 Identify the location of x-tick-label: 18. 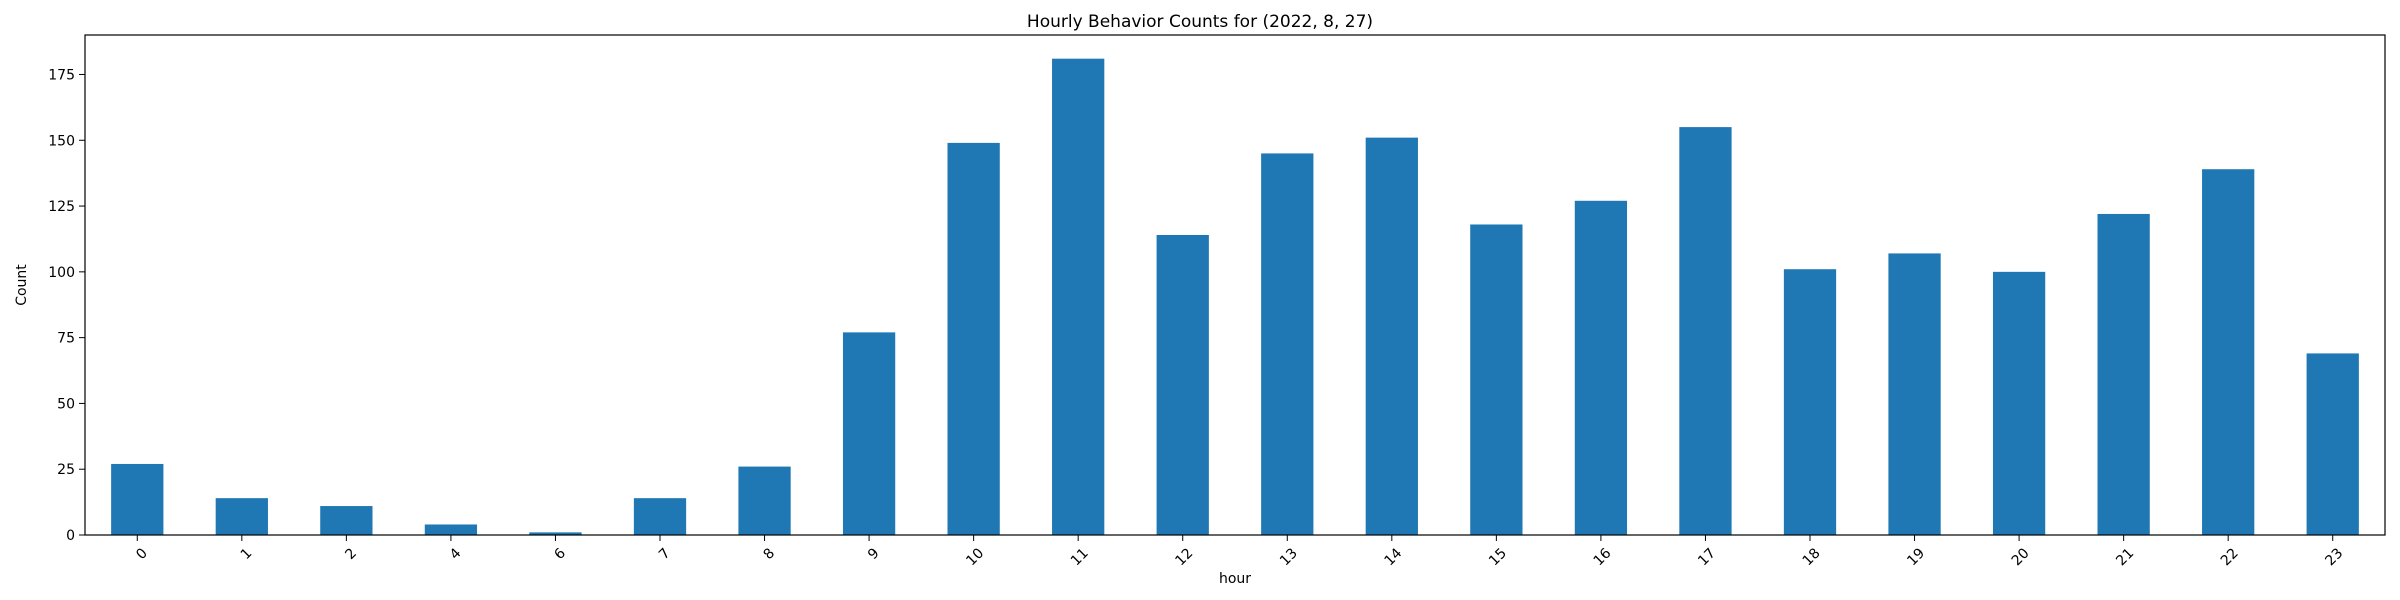
(1812, 557).